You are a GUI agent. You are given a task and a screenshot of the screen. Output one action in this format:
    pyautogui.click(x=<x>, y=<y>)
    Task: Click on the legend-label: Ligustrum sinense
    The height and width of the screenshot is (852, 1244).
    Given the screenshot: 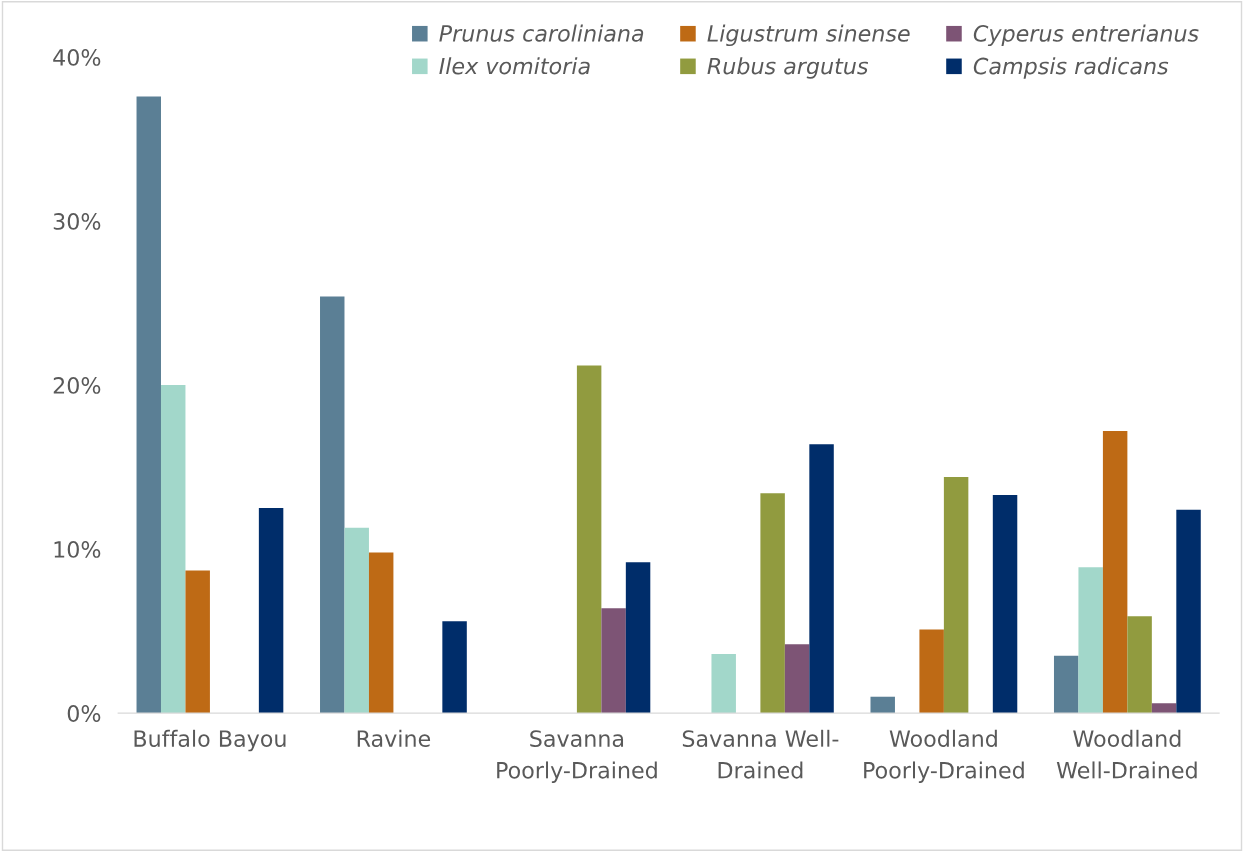 What is the action you would take?
    pyautogui.click(x=808, y=35)
    